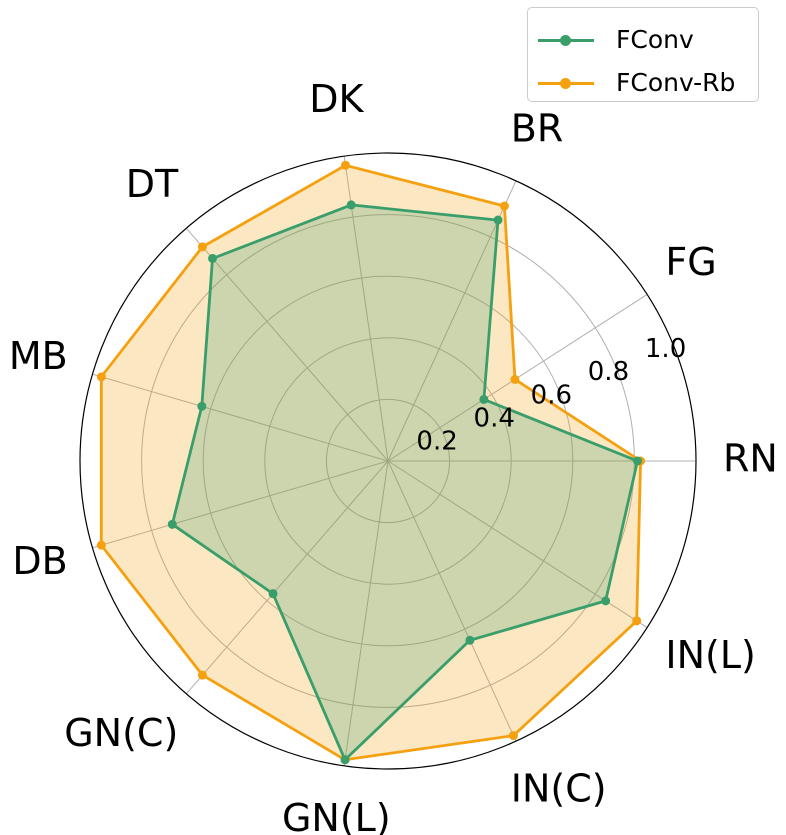  I want to click on radial-tick-label: 0.4, so click(494, 418).